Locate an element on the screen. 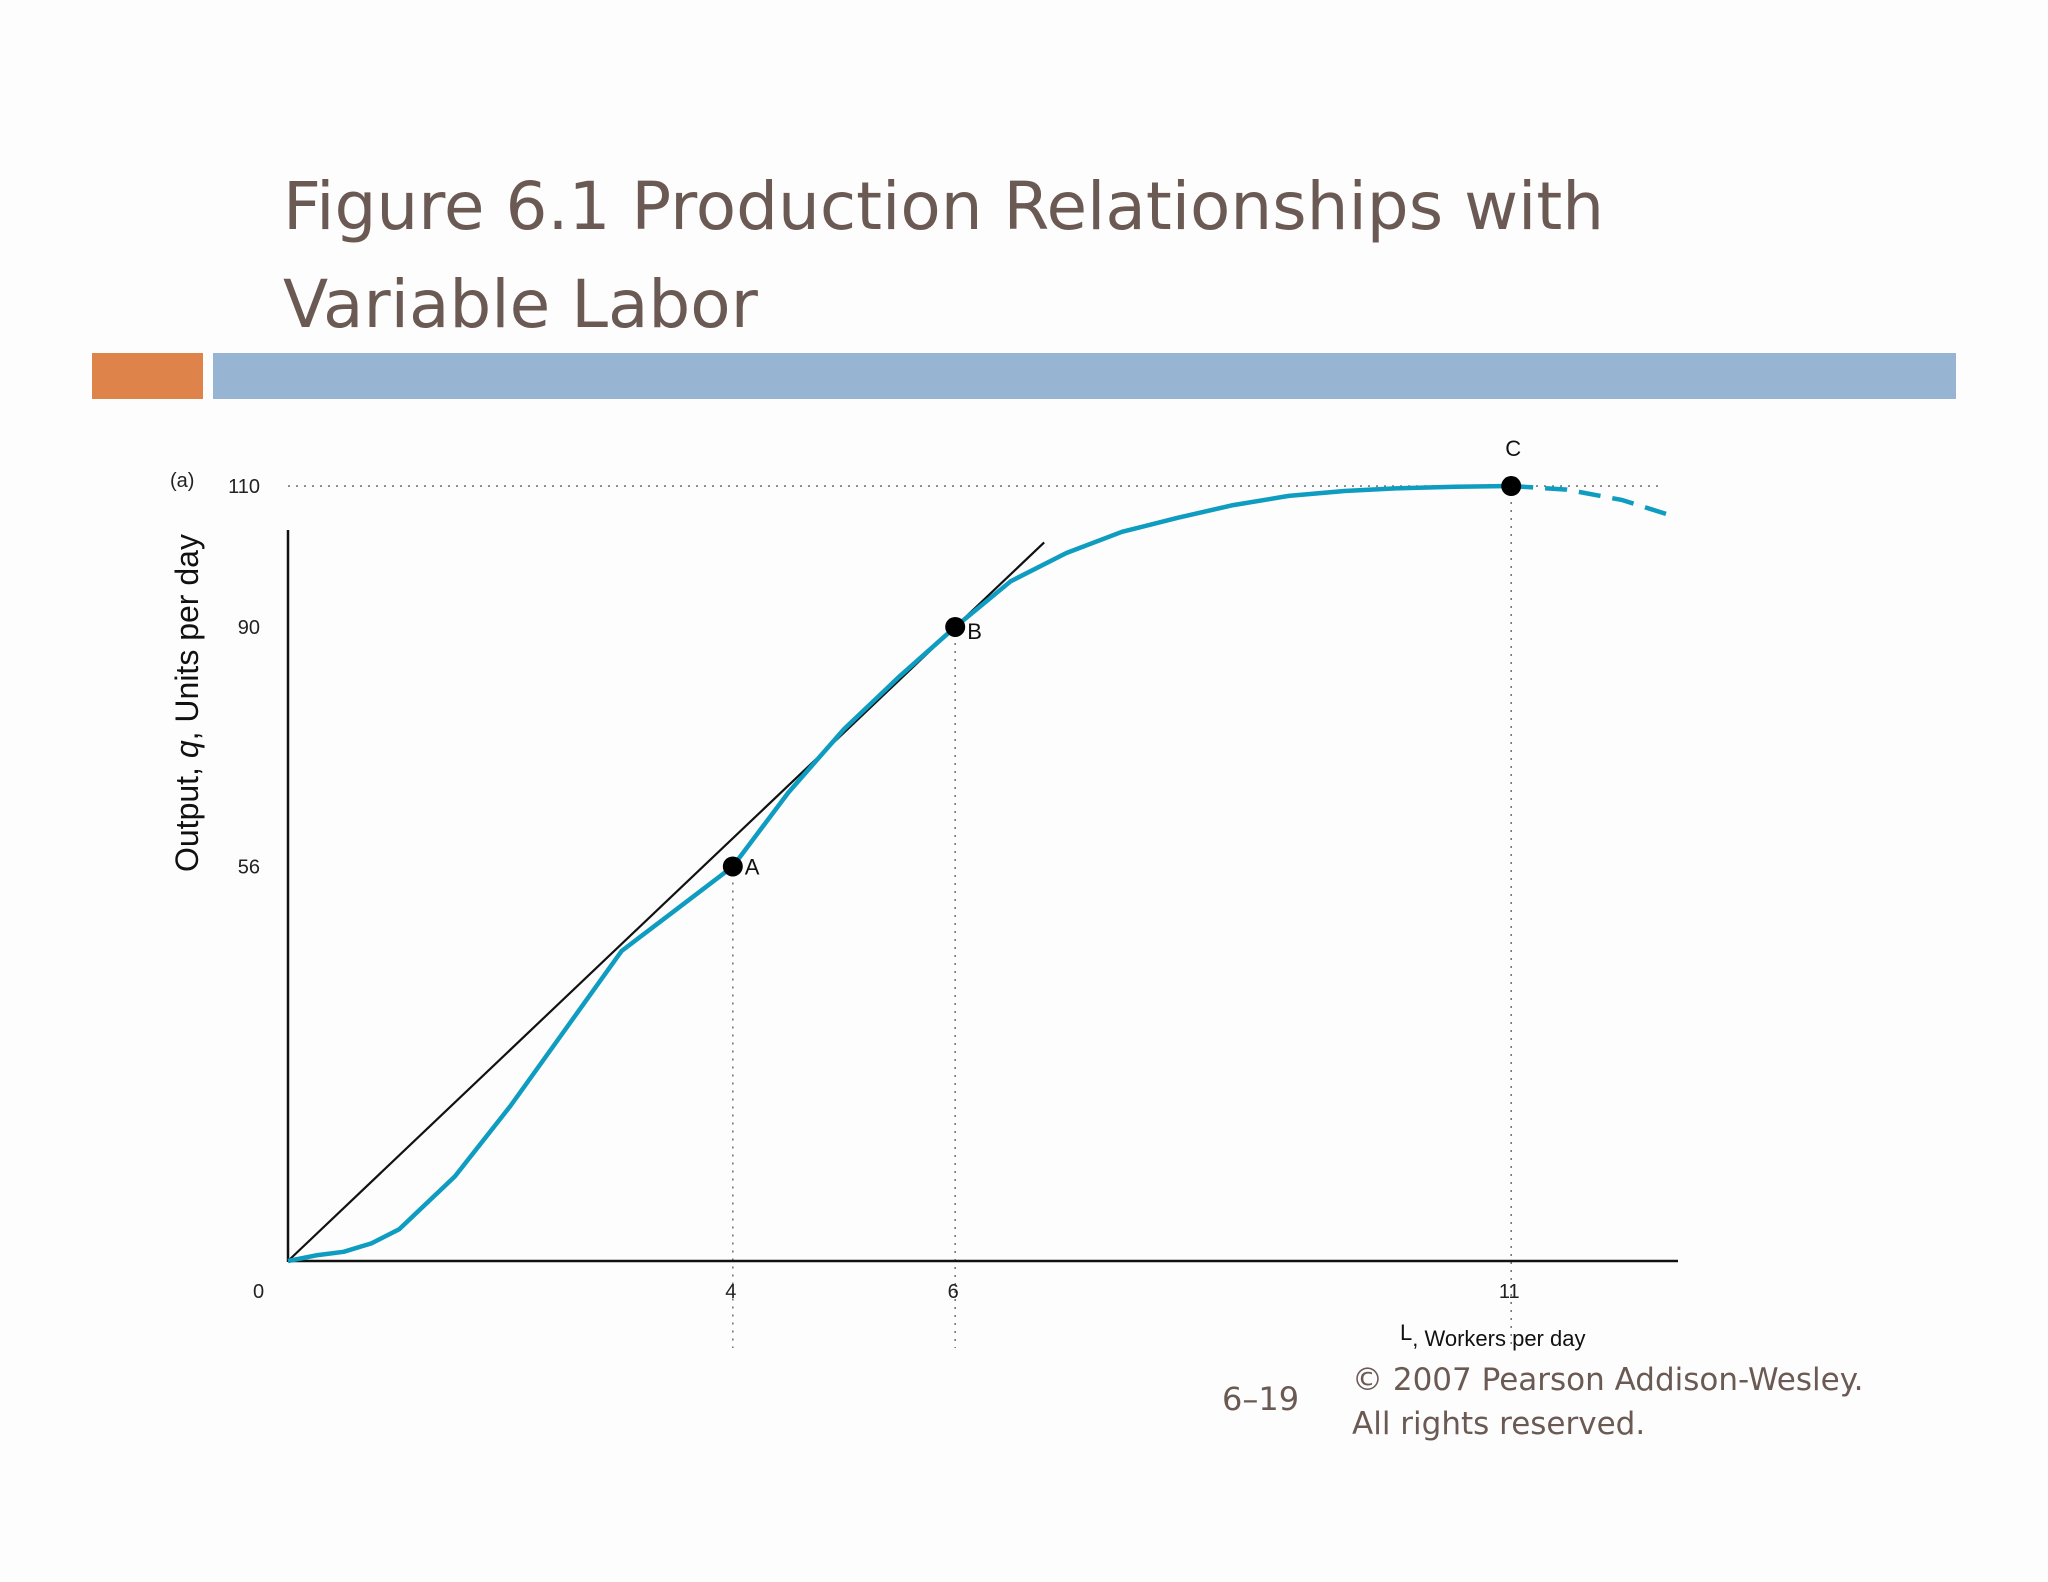  x-axis-title-symbol: L is located at coordinates (1406, 1332).